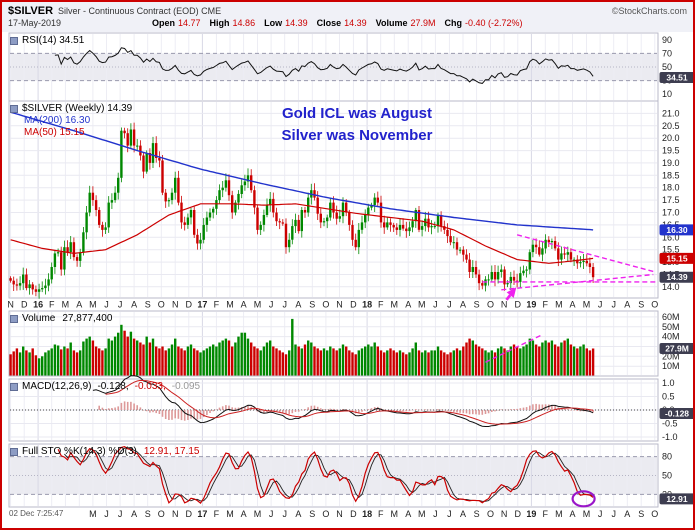 Image resolution: width=695 pixels, height=530 pixels. What do you see at coordinates (671, 138) in the screenshot?
I see `svg-text: 20.0` at bounding box center [671, 138].